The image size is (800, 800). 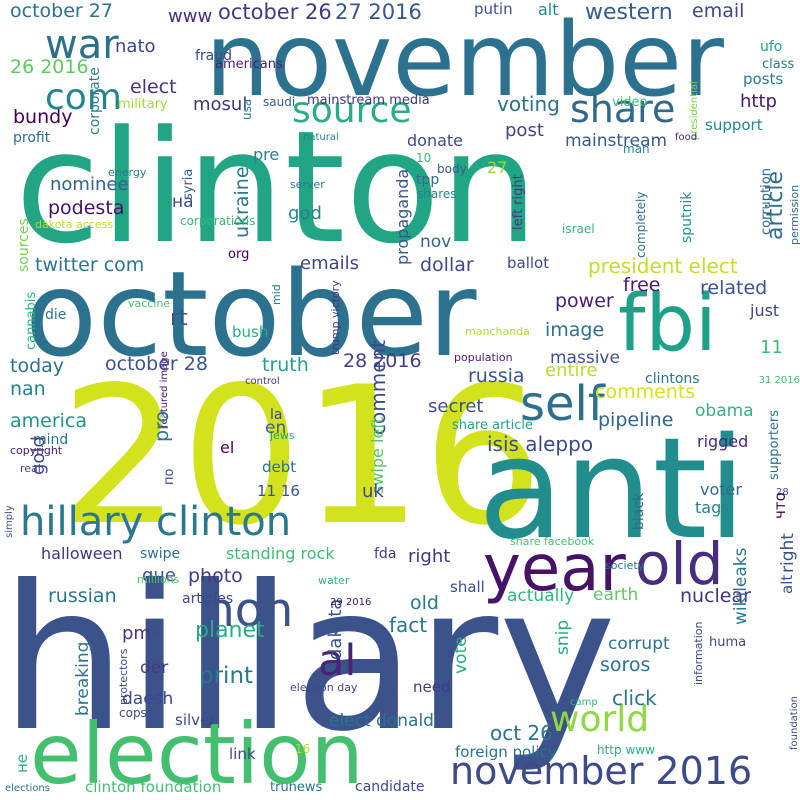 What do you see at coordinates (226, 676) in the screenshot?
I see `word-179: print` at bounding box center [226, 676].